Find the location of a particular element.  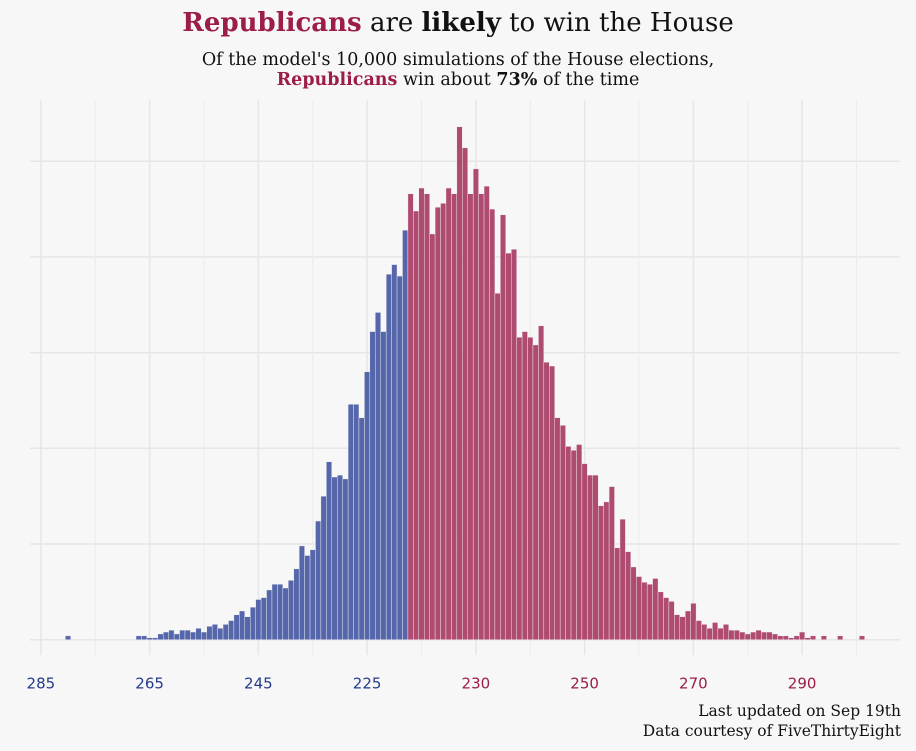

chart-title: Republicans are likely to win the House is located at coordinates (457, 23).